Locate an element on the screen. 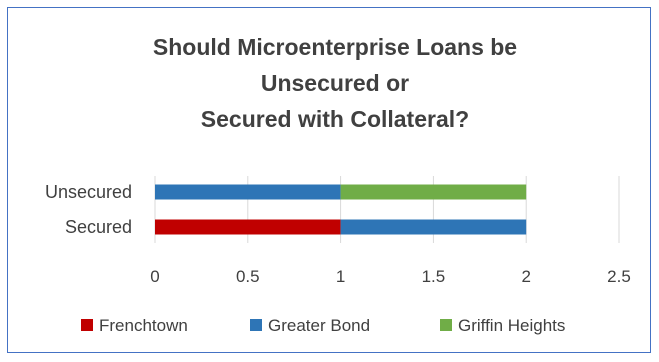 This screenshot has width=659, height=362. bar-secured-frenchtown is located at coordinates (248, 227).